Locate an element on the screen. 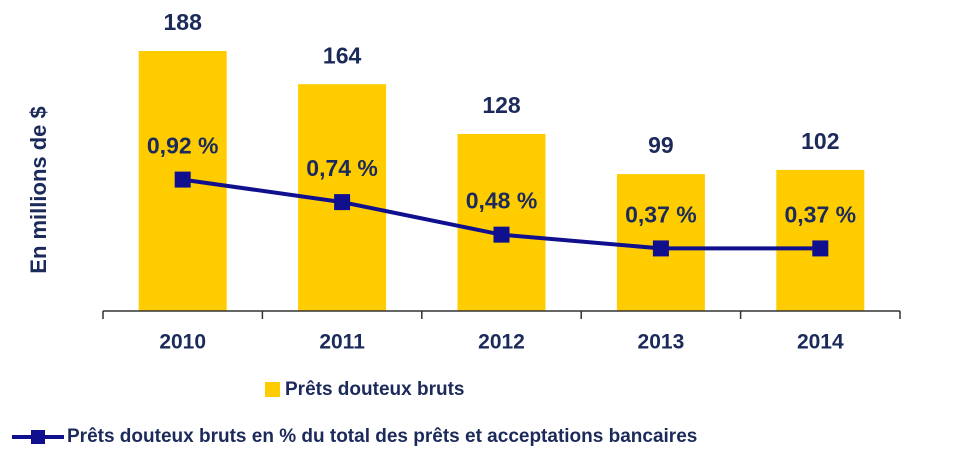 The height and width of the screenshot is (450, 965). line-value-label: 0,92 % is located at coordinates (183, 146).